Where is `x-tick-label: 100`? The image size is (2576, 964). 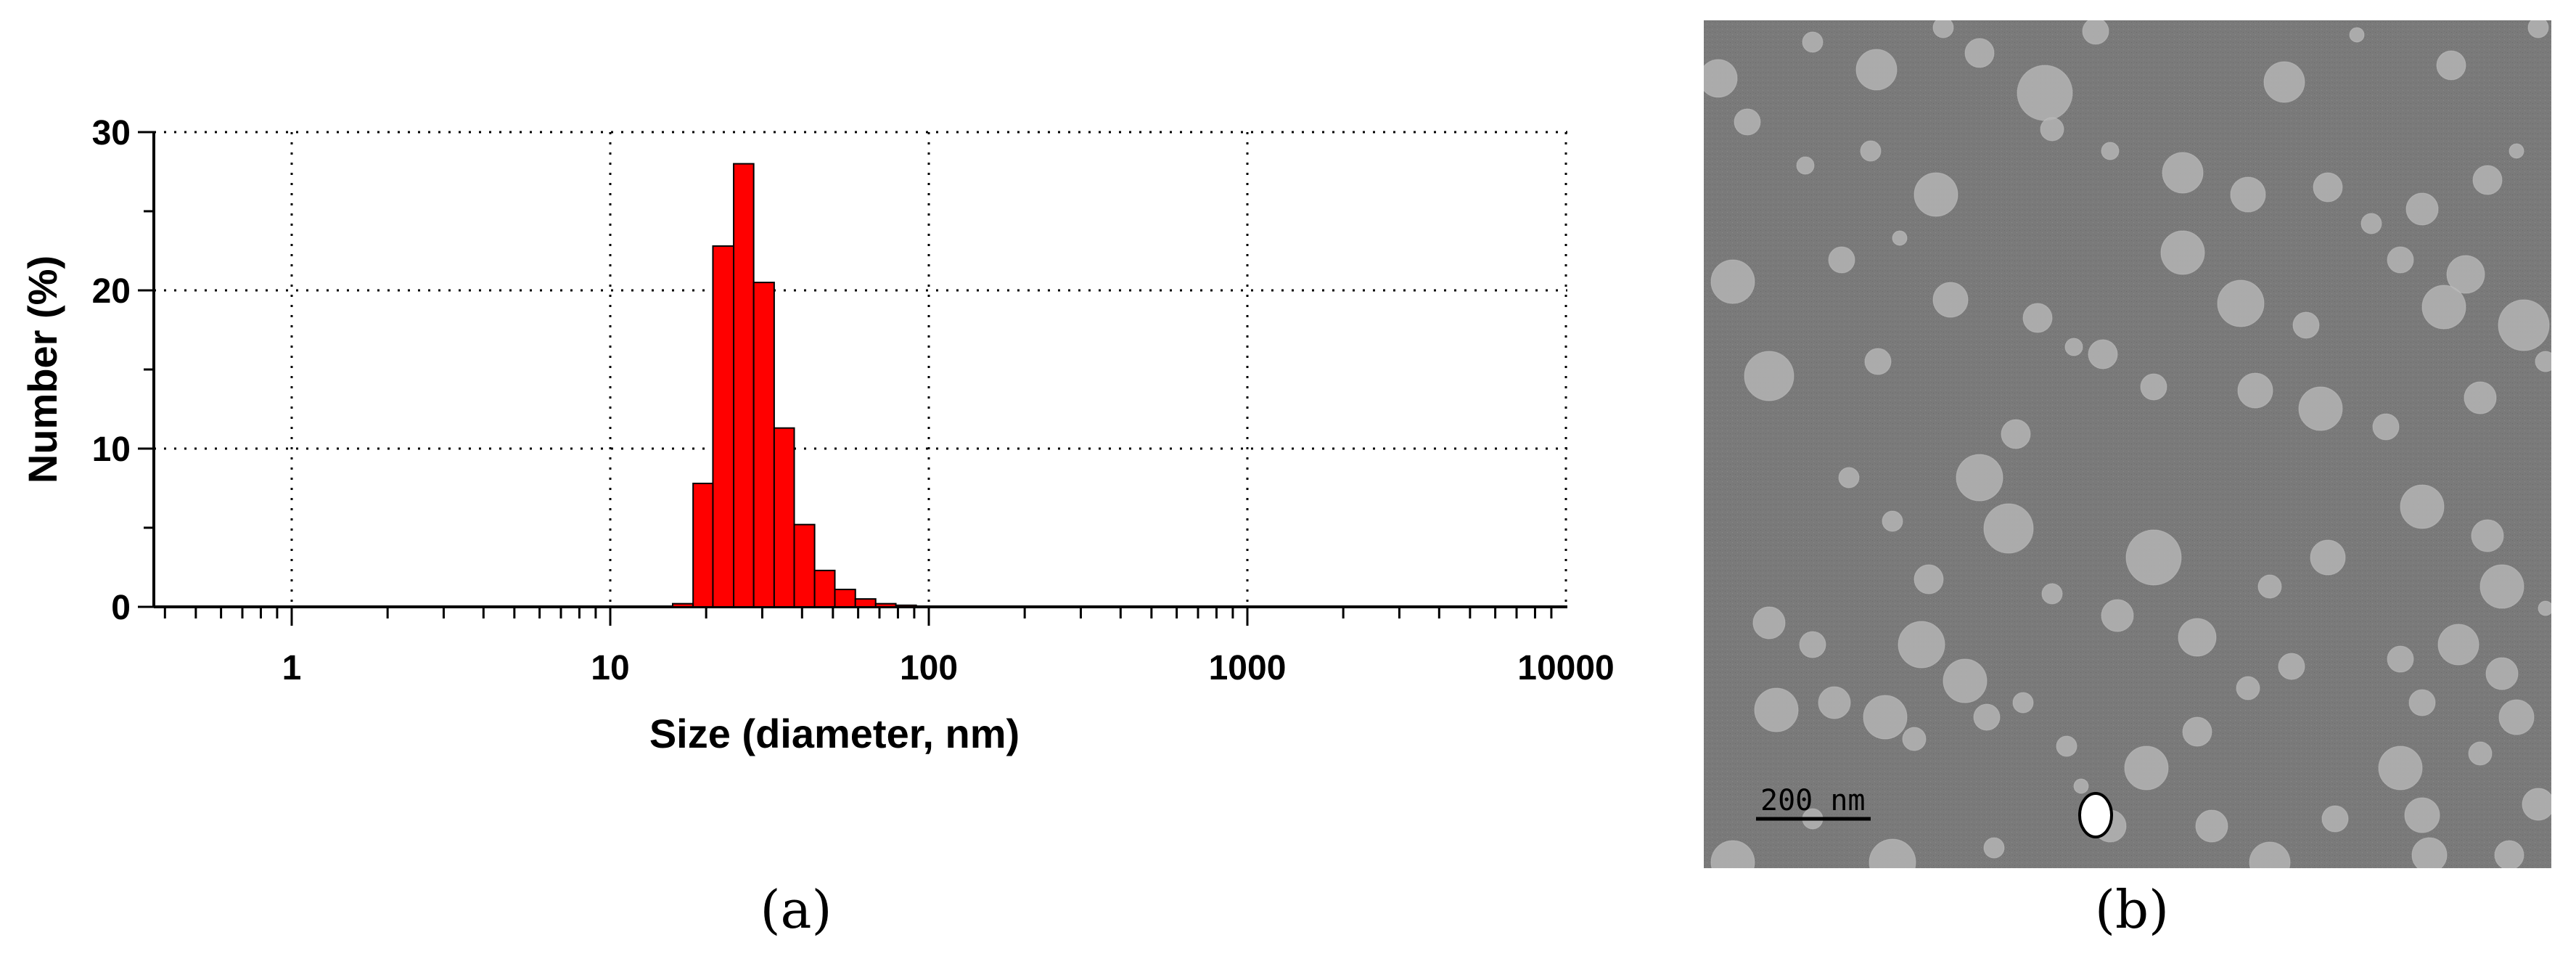 x-tick-label: 100 is located at coordinates (929, 668).